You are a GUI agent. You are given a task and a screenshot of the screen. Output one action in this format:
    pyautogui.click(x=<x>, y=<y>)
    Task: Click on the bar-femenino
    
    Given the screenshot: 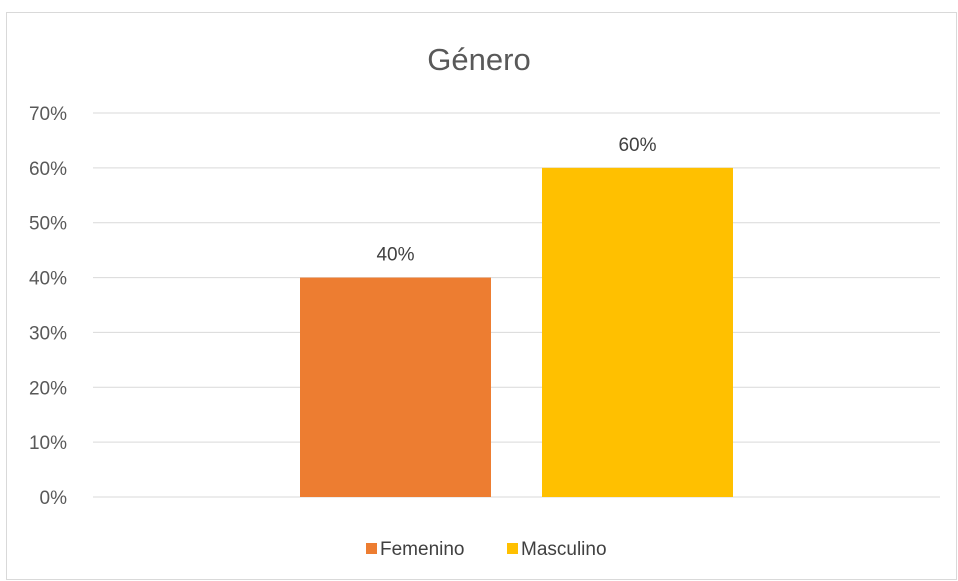 What is the action you would take?
    pyautogui.click(x=395, y=387)
    